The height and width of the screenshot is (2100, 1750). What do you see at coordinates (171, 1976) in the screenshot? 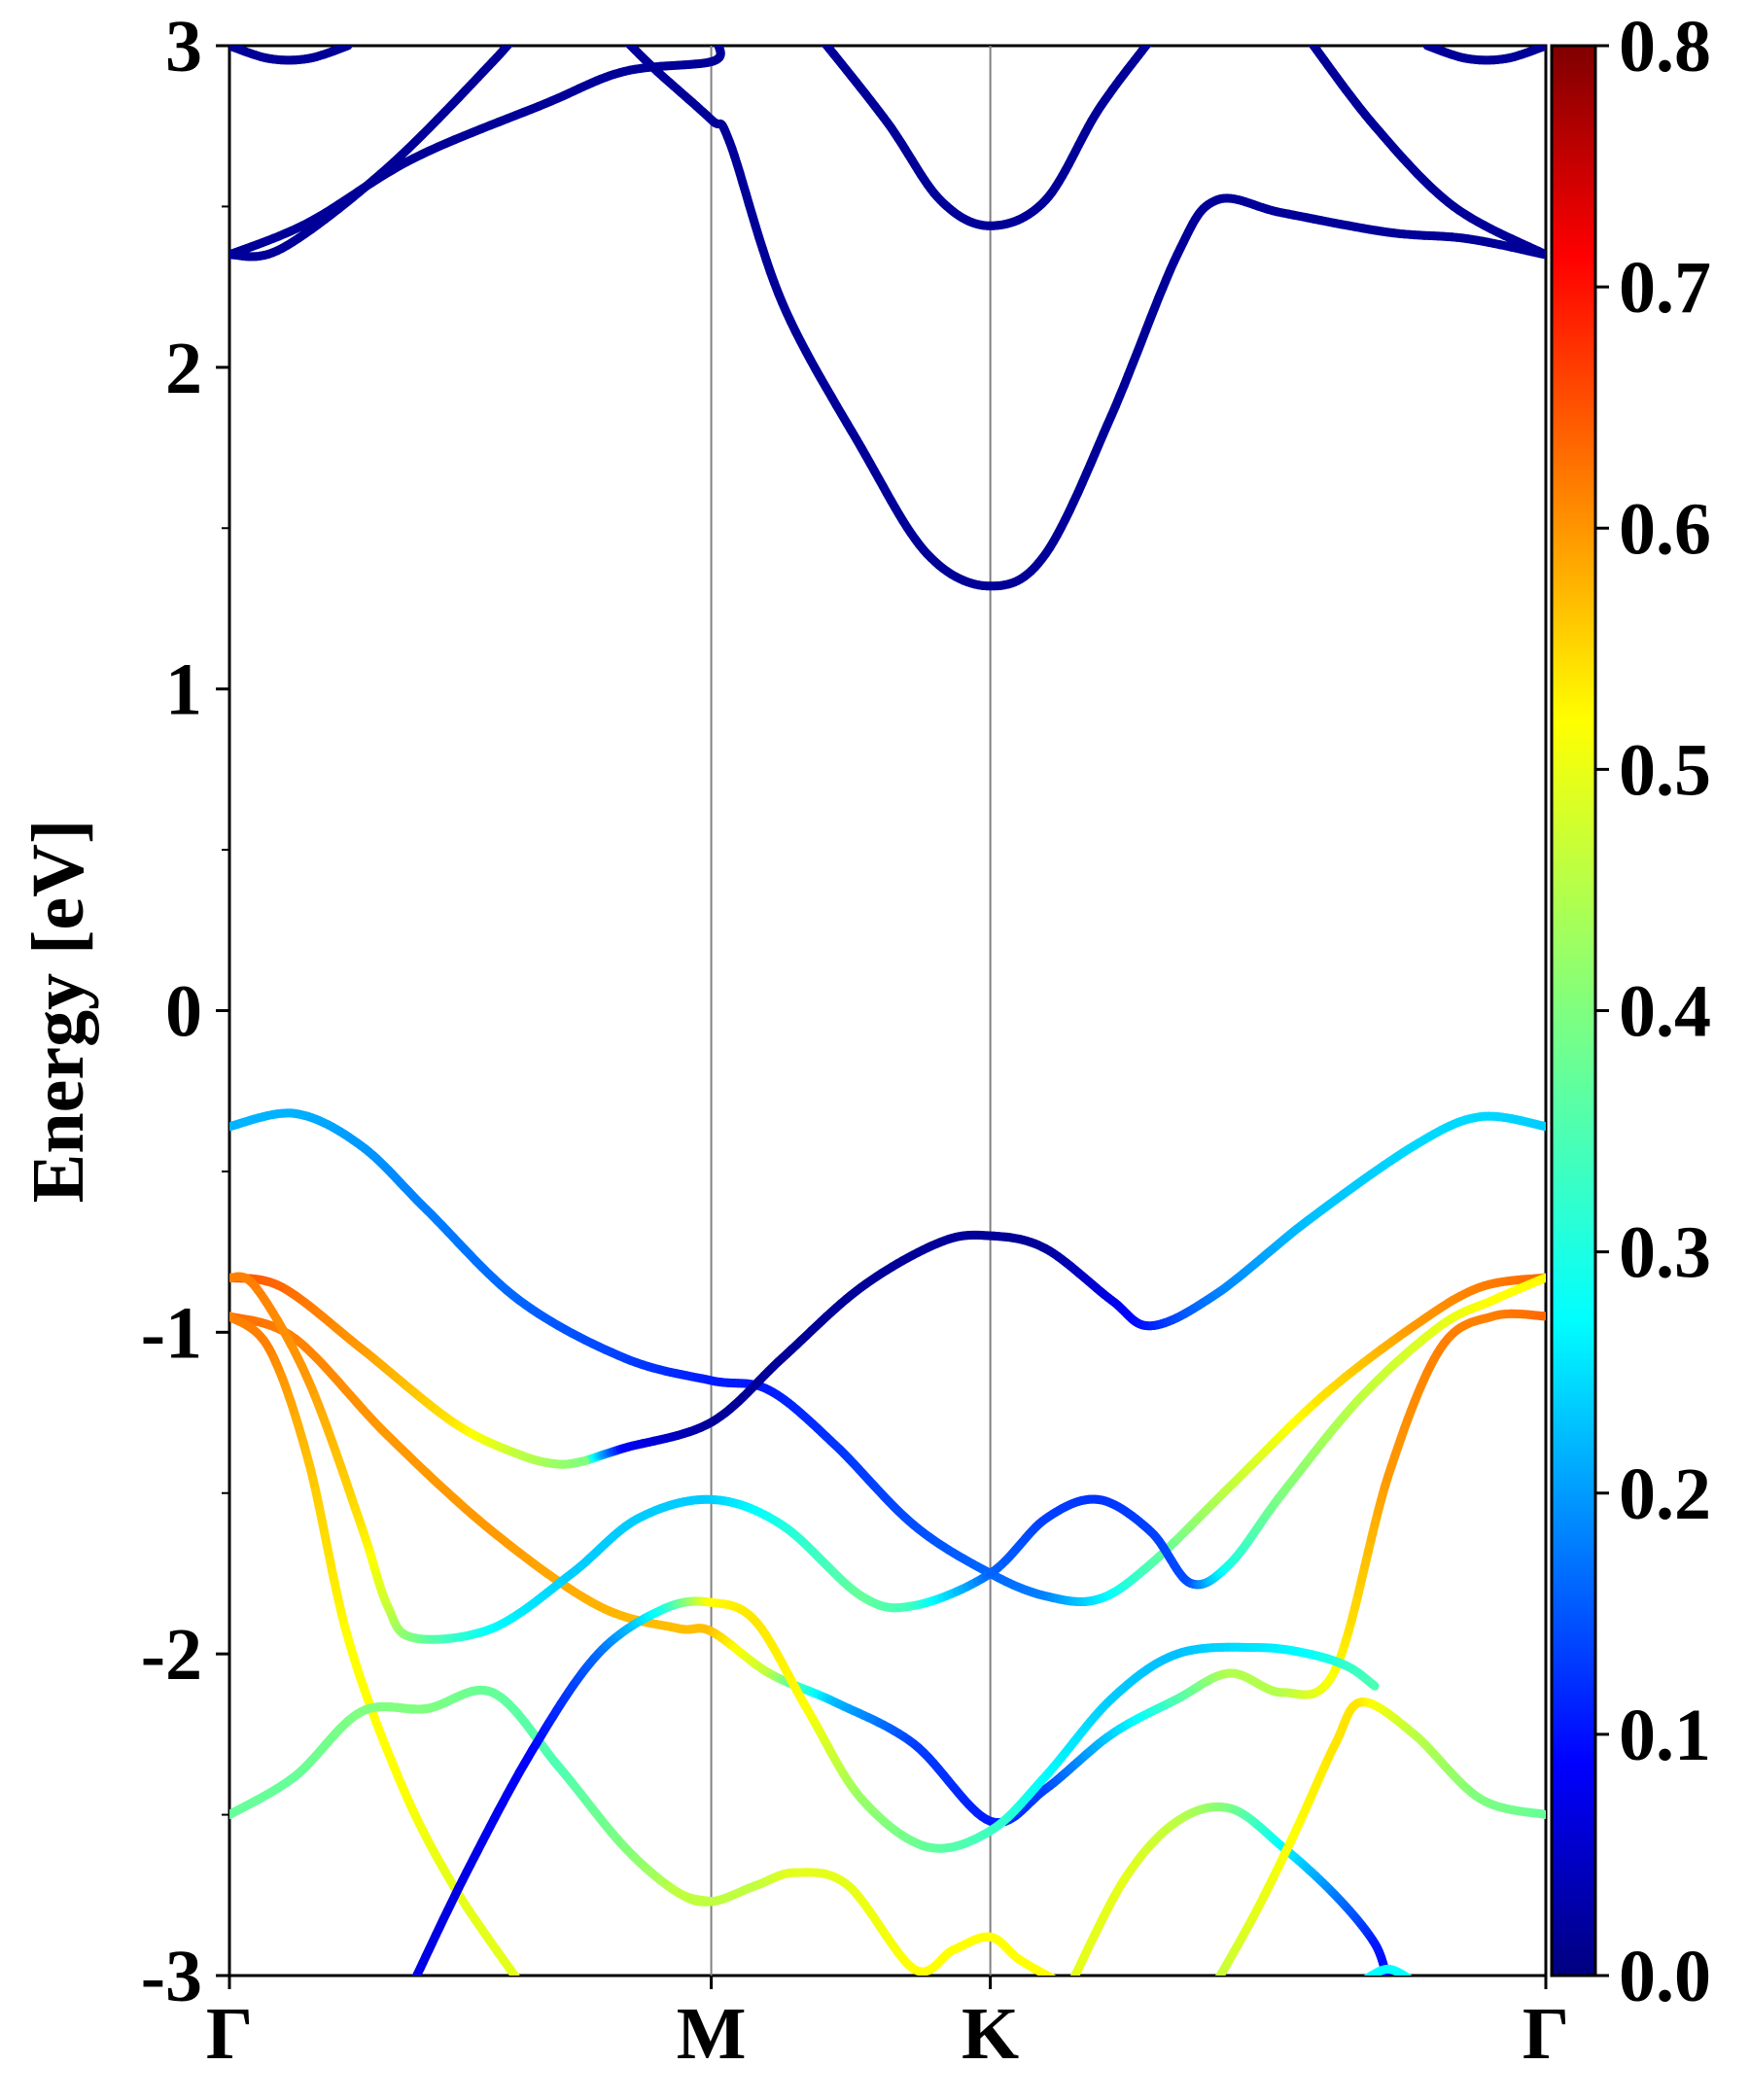
I see `y-tick-label: -3` at bounding box center [171, 1976].